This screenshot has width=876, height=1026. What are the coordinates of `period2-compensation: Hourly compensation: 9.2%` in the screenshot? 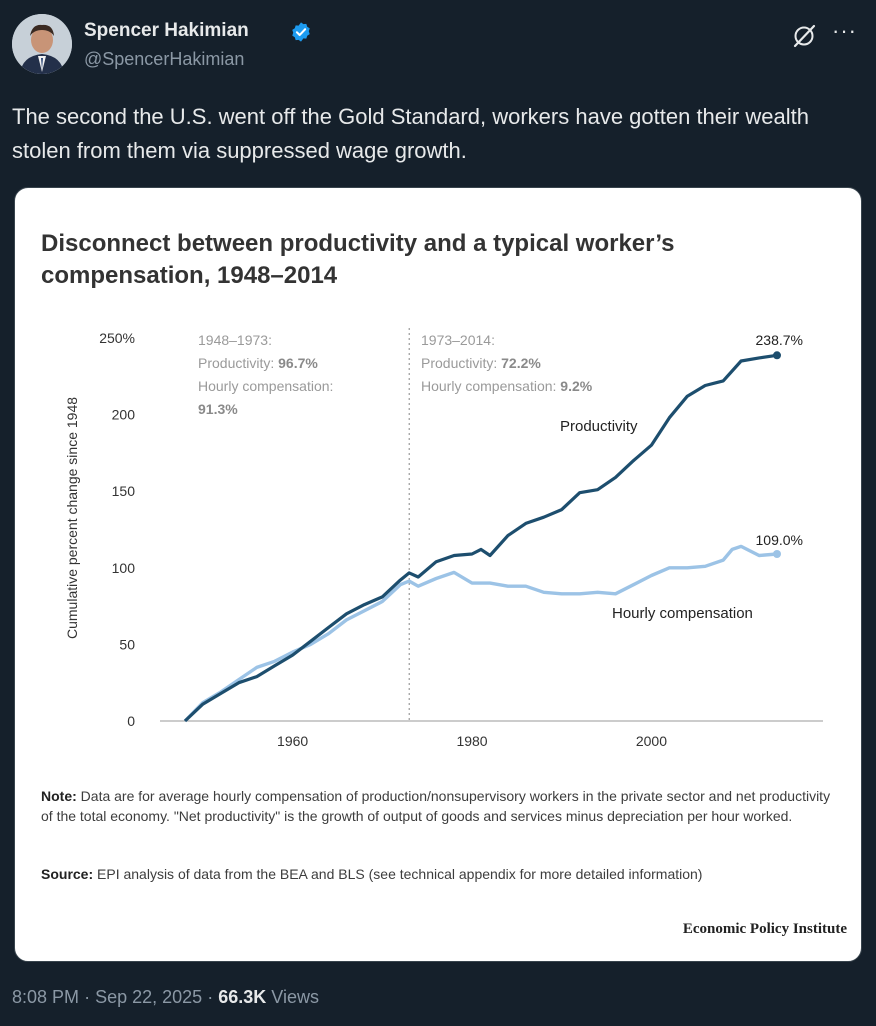 It's located at (507, 386).